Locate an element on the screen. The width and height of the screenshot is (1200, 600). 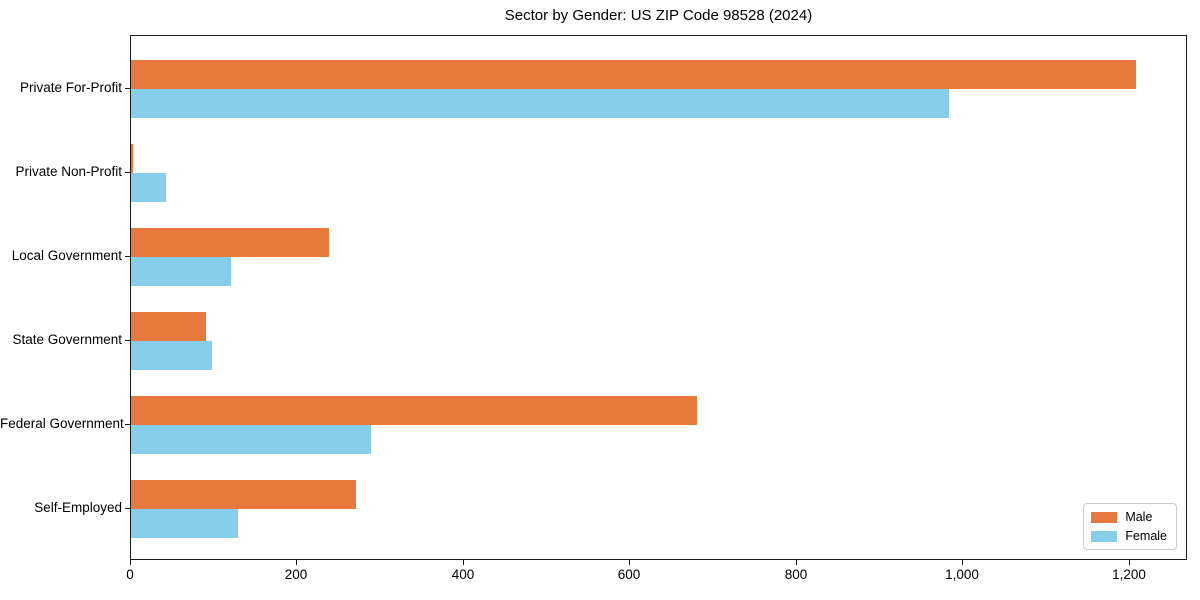
x-tick-label-1000: 1,000 is located at coordinates (962, 574).